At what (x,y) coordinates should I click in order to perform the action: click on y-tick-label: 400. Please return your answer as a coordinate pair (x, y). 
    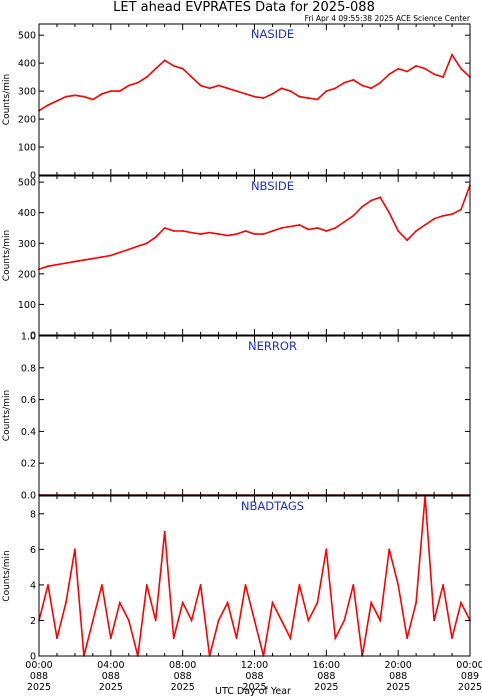
    Looking at the image, I should click on (27, 213).